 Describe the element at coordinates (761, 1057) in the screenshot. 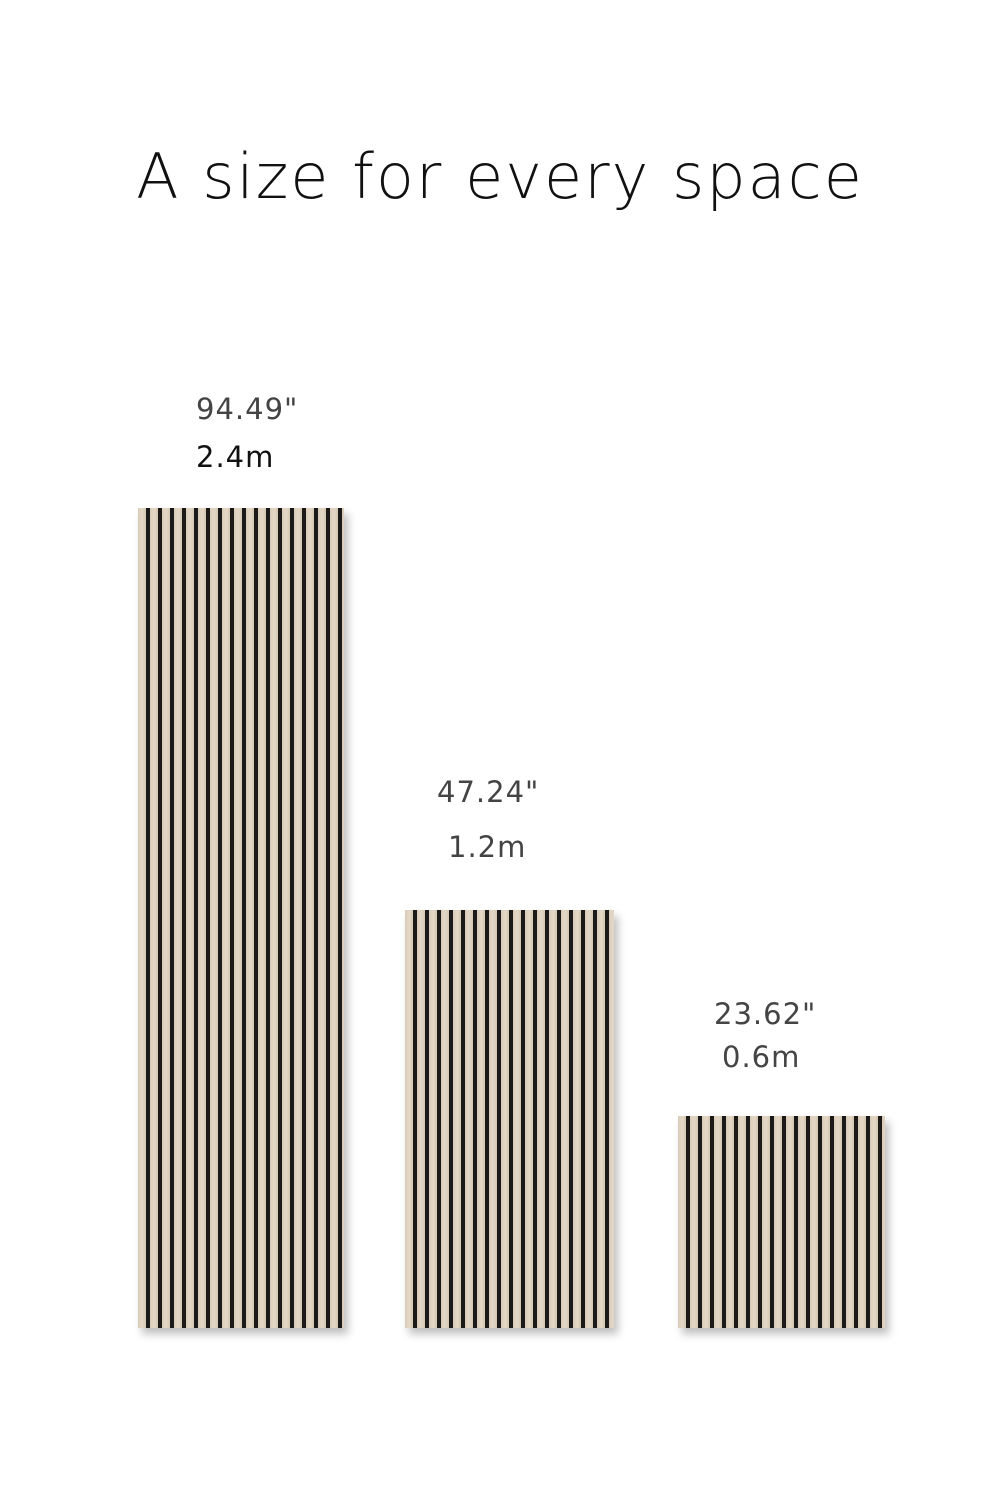

I see `metric-size: 0.6m` at that location.